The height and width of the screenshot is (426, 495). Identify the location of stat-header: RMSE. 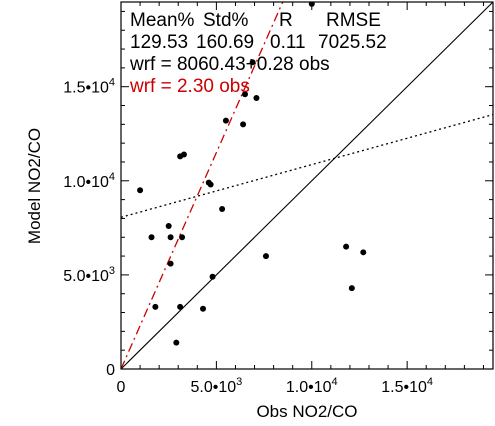
(353, 20).